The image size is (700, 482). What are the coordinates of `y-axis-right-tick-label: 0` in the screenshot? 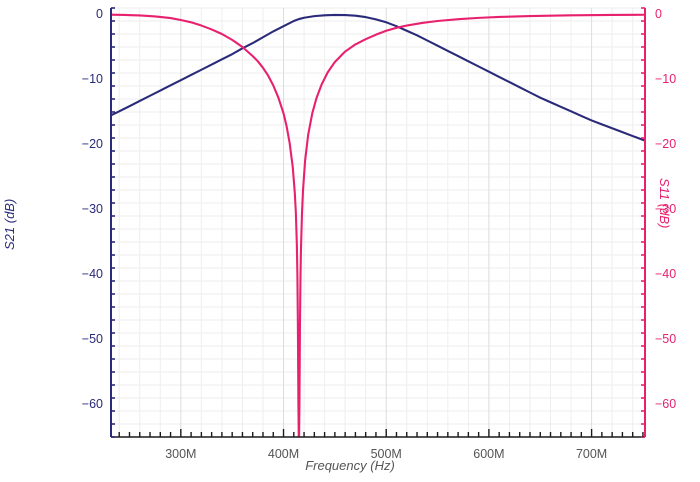 It's located at (658, 13).